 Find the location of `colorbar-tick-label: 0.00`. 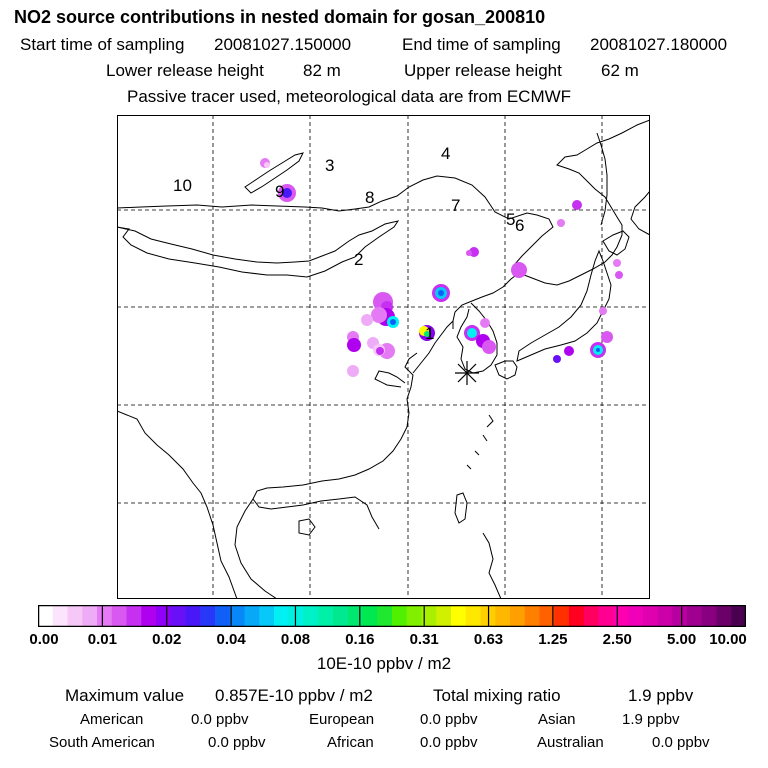

colorbar-tick-label: 0.00 is located at coordinates (44, 639).